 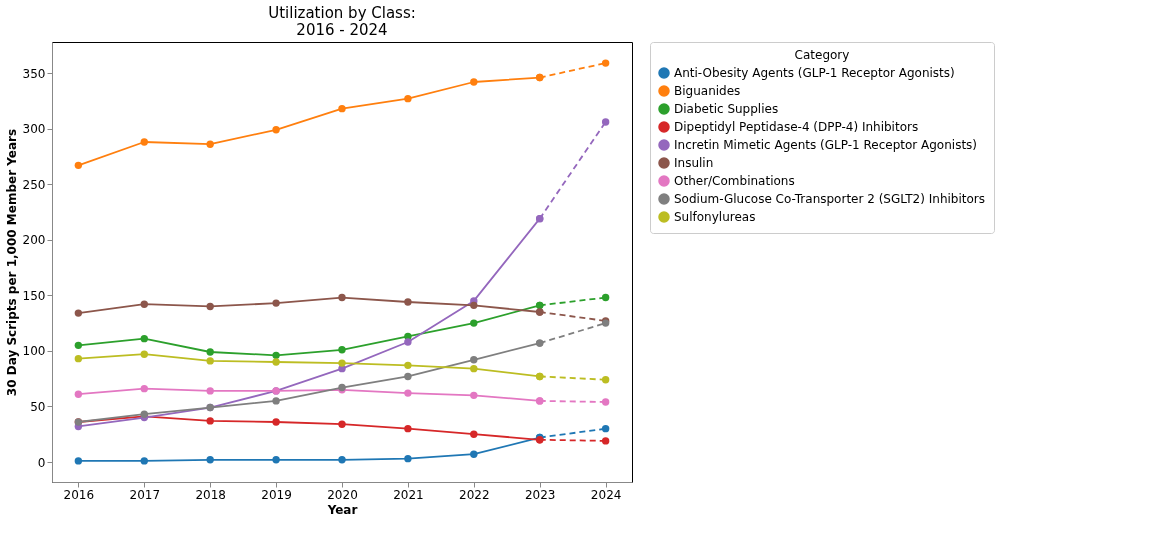 I want to click on x-tick-label: 2017, so click(x=145, y=494).